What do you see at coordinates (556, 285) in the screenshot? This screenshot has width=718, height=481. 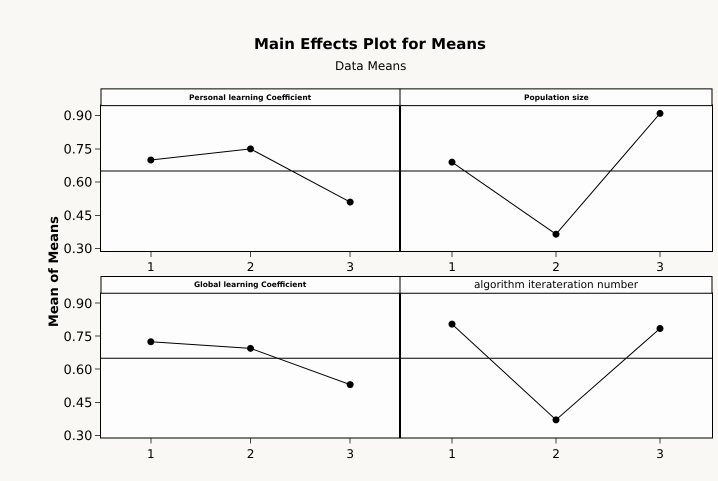 I see `chart-title: algorithm iterateration number` at bounding box center [556, 285].